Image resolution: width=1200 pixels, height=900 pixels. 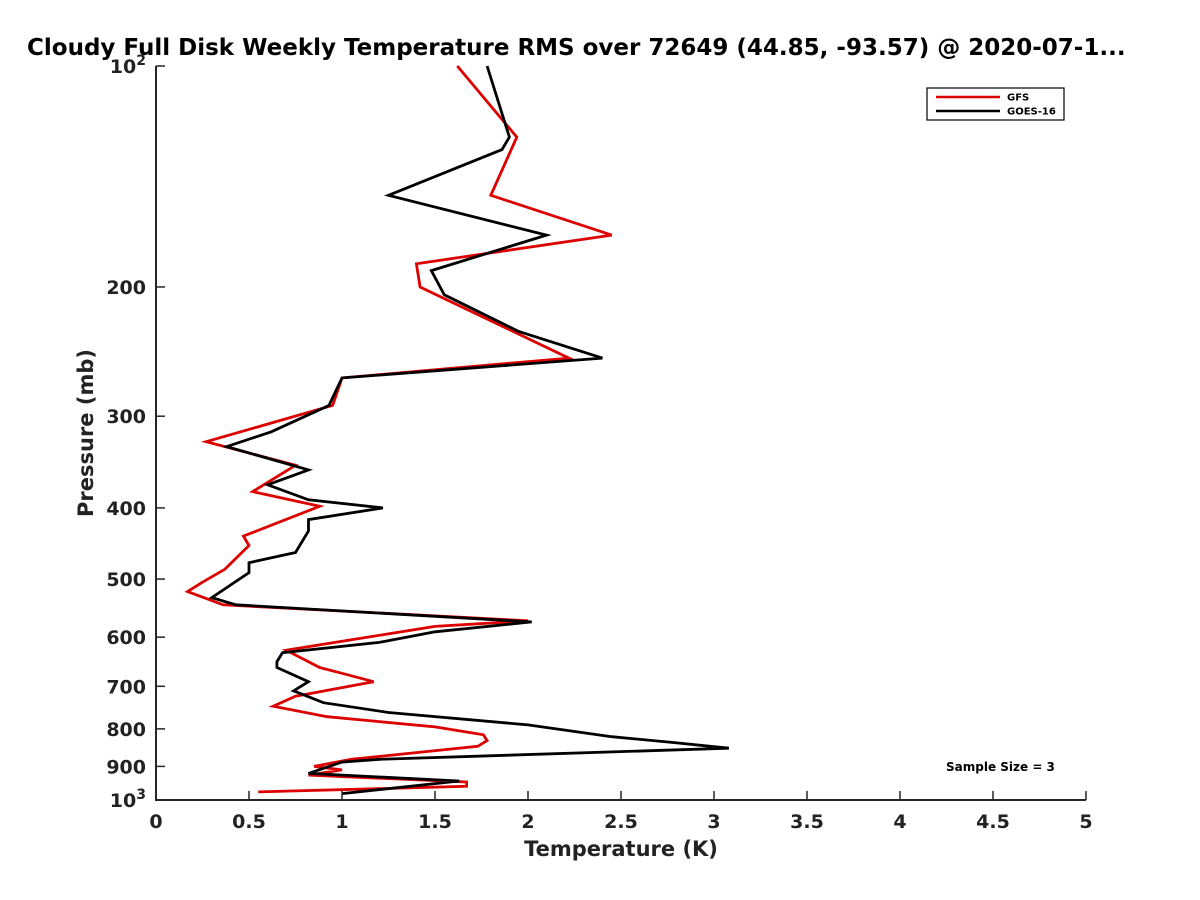 What do you see at coordinates (126, 638) in the screenshot?
I see `y-tick-label: 600` at bounding box center [126, 638].